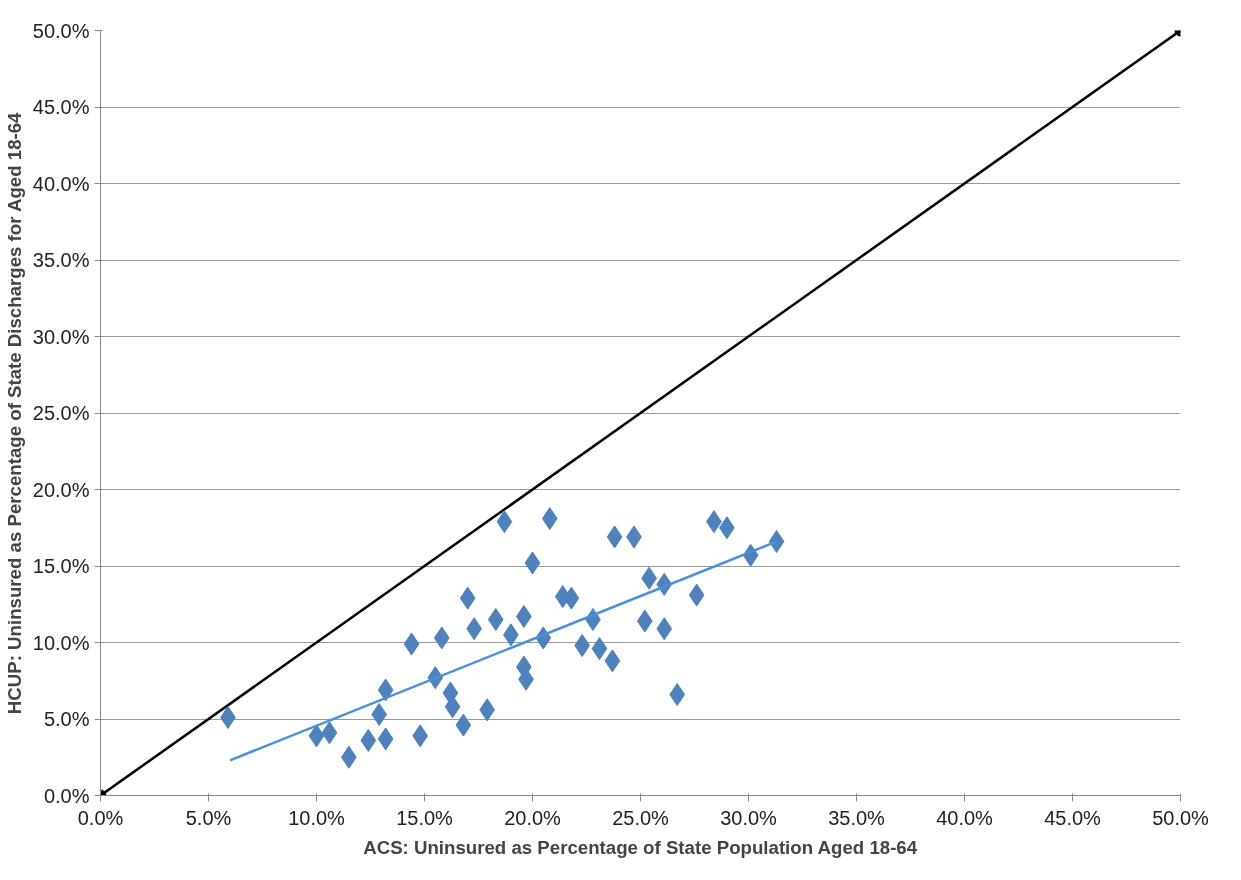 This screenshot has height=880, width=1241. Describe the element at coordinates (533, 817) in the screenshot. I see `x-tick-label: 20.0%` at that location.